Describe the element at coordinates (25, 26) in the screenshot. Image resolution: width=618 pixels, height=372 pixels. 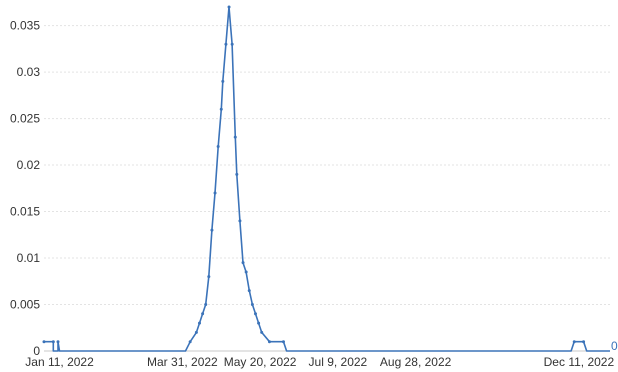
I see `y-tick-label: 0.035` at that location.